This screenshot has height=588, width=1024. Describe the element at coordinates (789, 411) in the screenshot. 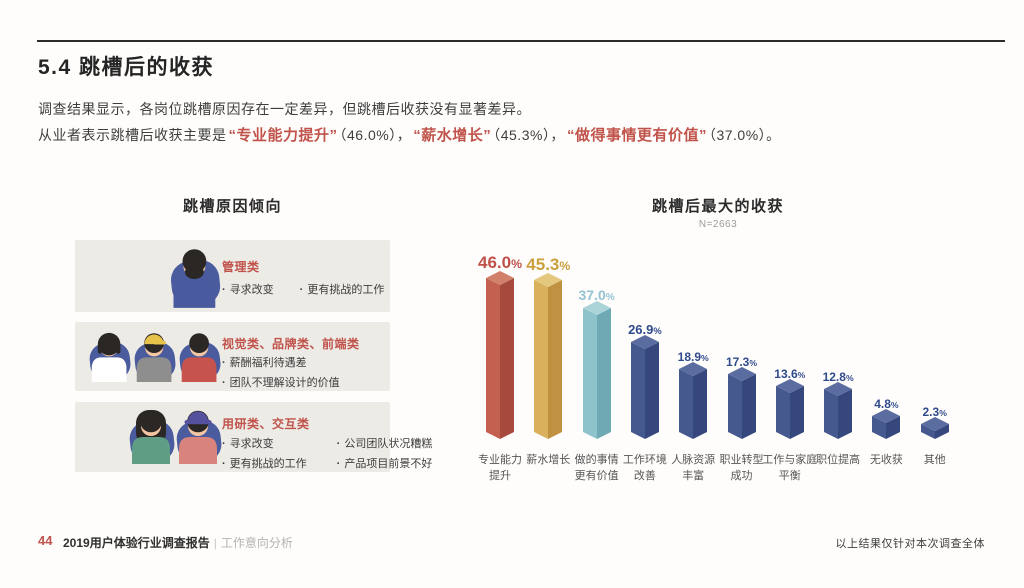

I see `chart-bar-工作与家庭平衡` at that location.